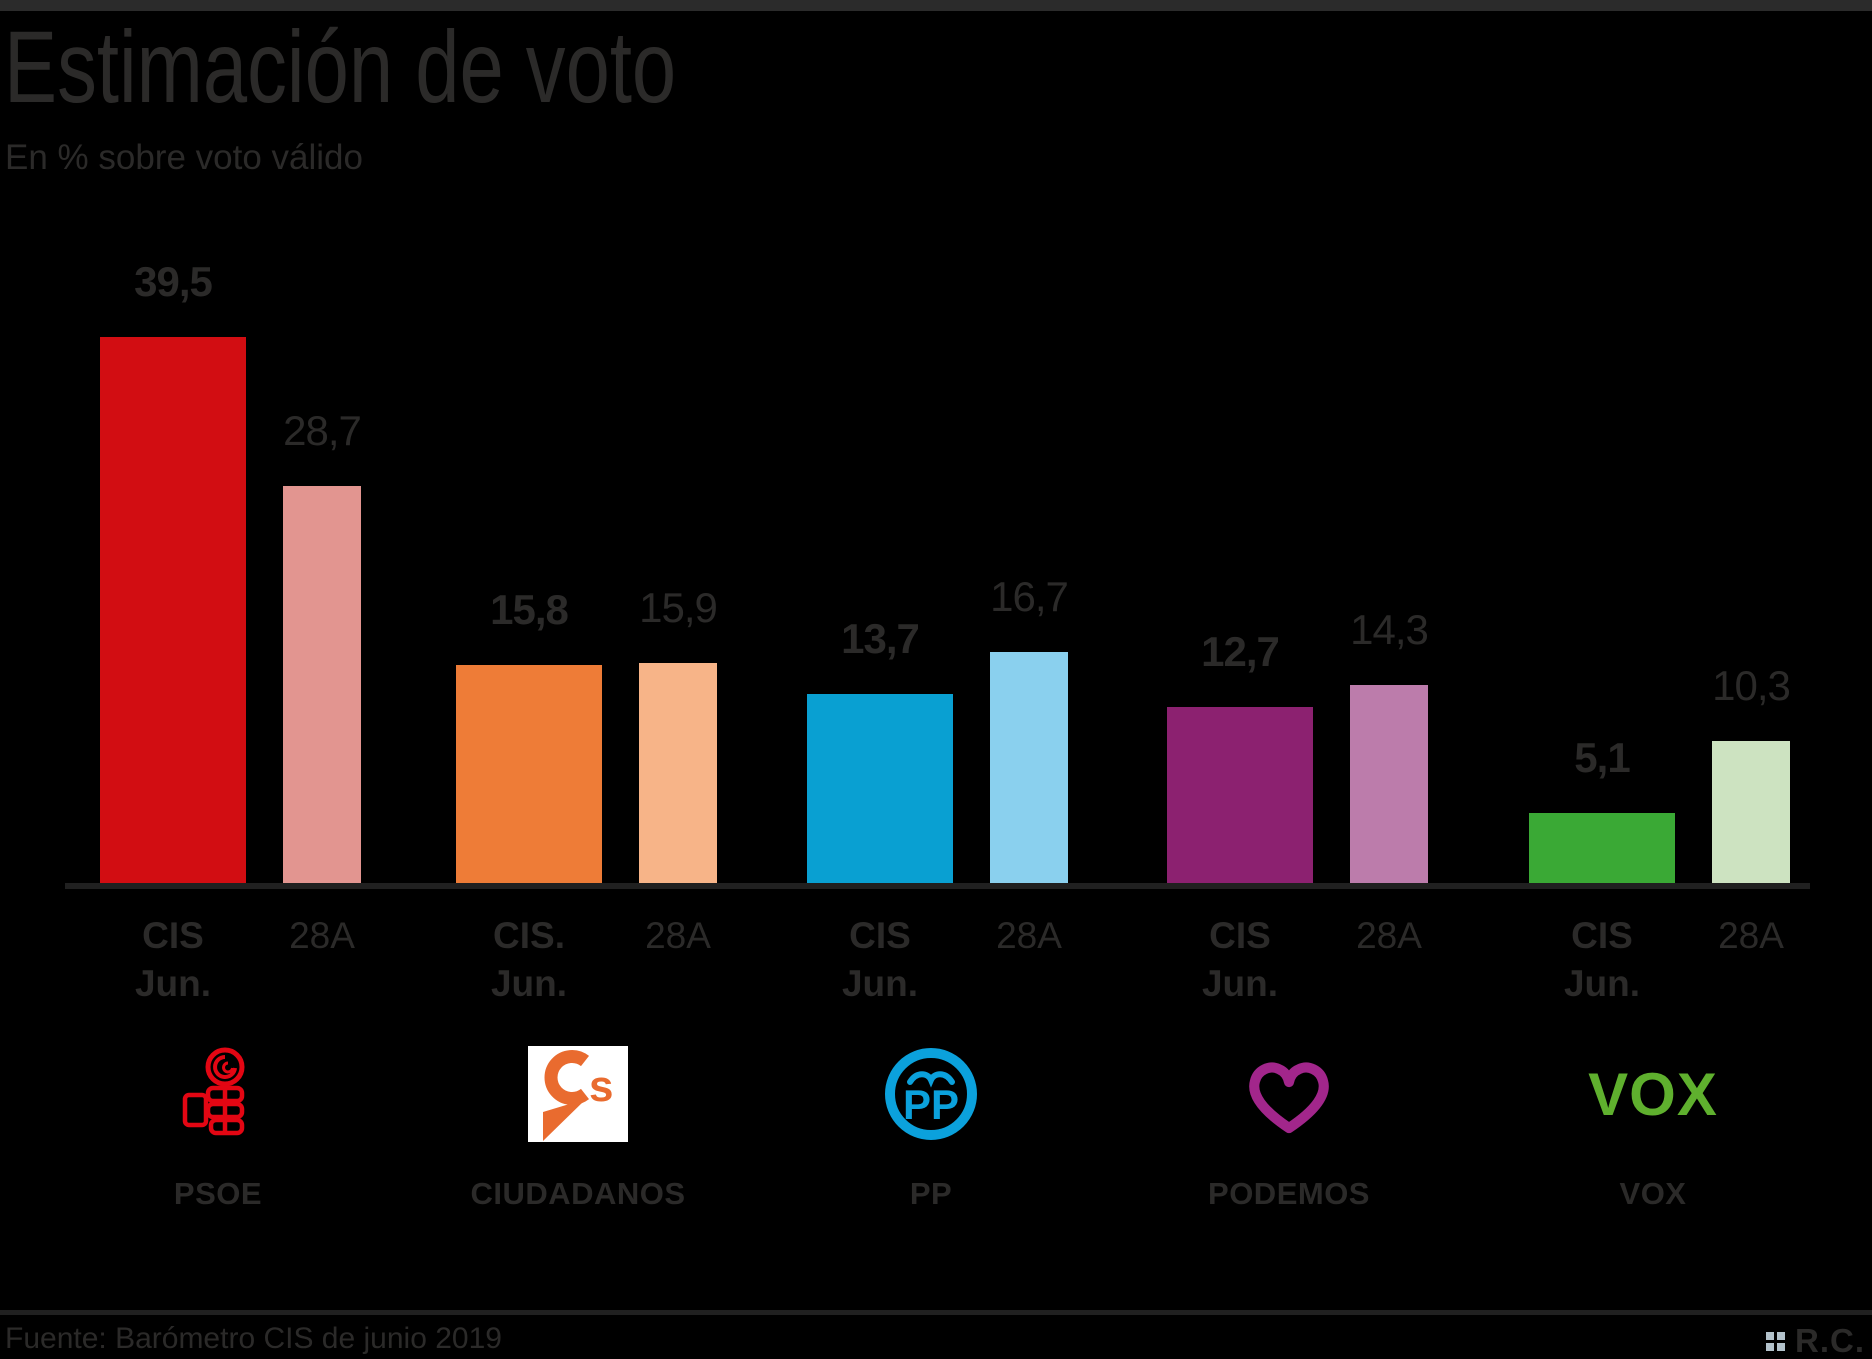  What do you see at coordinates (213, 1091) in the screenshot?
I see `psoe-fist-and-rose-icon` at bounding box center [213, 1091].